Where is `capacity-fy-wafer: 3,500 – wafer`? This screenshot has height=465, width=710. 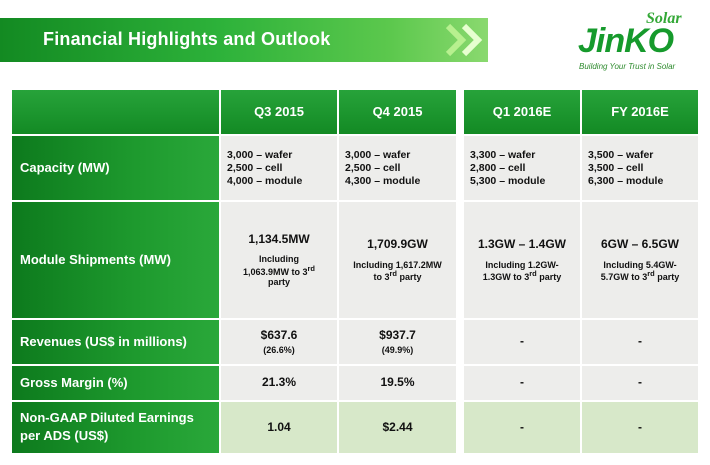
capacity-fy-wafer: 3,500 – wafer is located at coordinates (621, 154).